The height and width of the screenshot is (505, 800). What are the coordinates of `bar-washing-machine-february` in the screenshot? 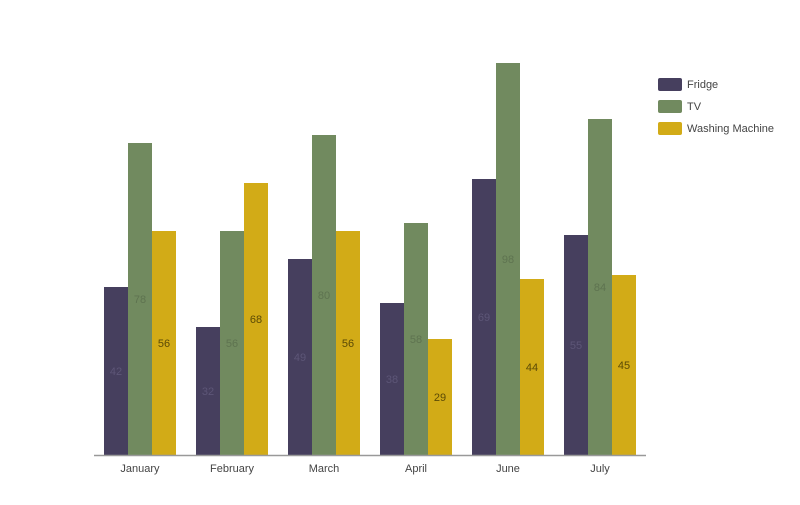 It's located at (256, 319).